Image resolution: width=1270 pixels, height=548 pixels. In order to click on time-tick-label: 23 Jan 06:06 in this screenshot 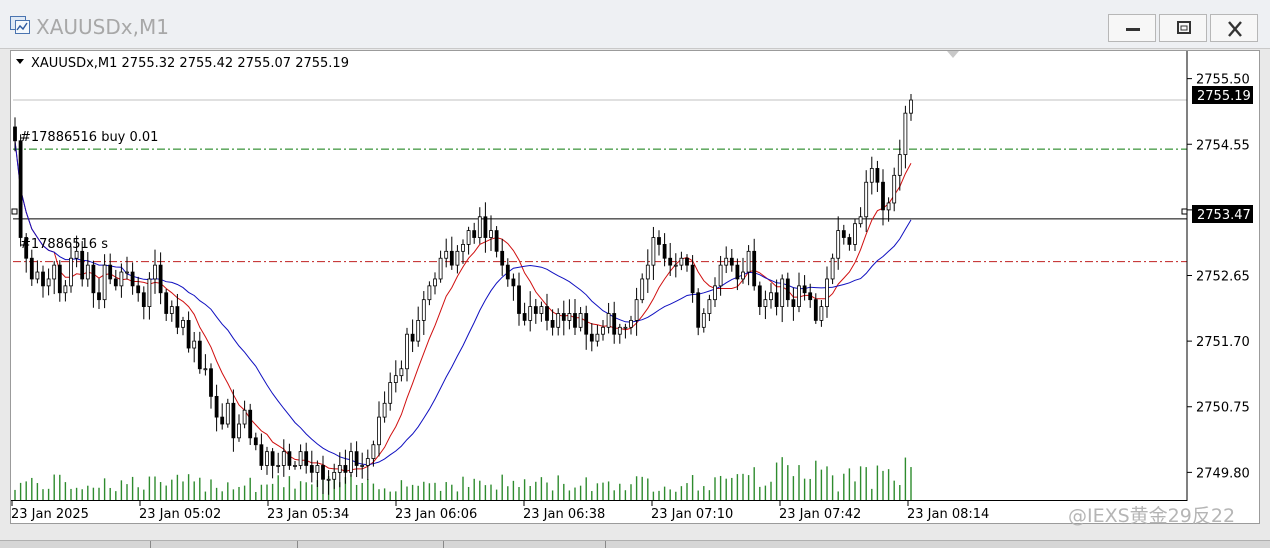, I will do `click(436, 514)`.